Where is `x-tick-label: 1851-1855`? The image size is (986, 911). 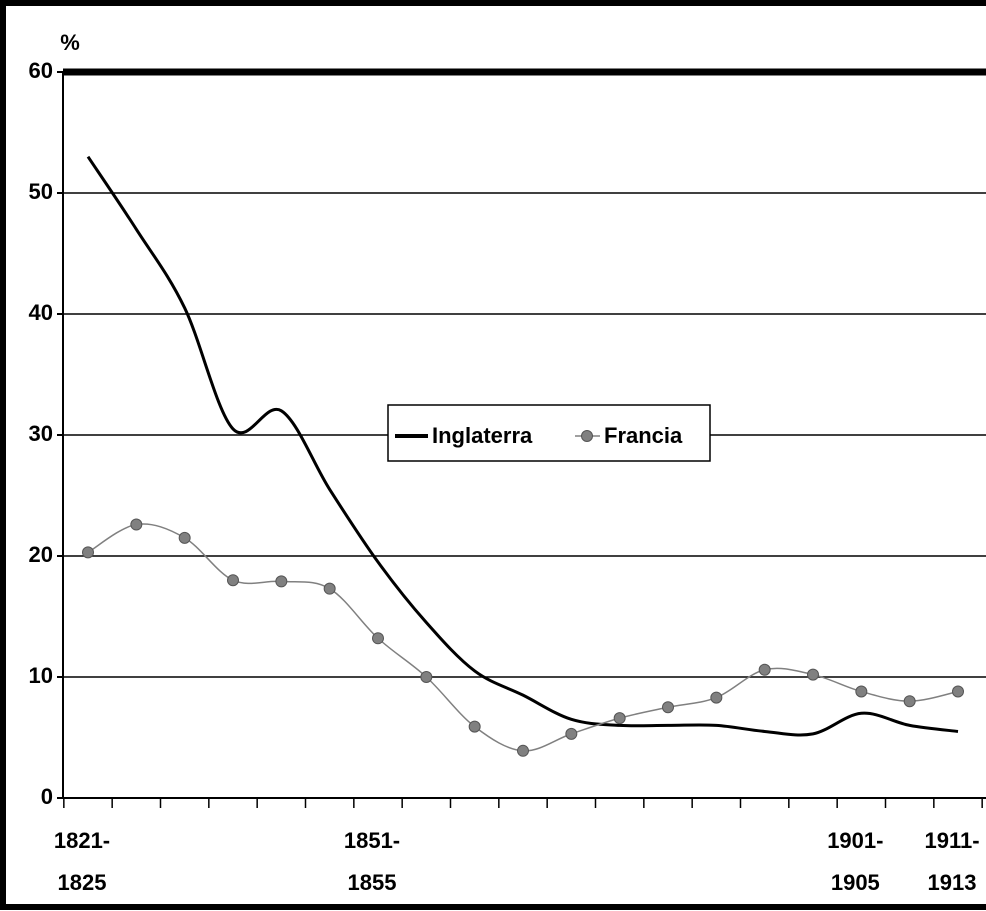 x-tick-label: 1851-1855 is located at coordinates (372, 861).